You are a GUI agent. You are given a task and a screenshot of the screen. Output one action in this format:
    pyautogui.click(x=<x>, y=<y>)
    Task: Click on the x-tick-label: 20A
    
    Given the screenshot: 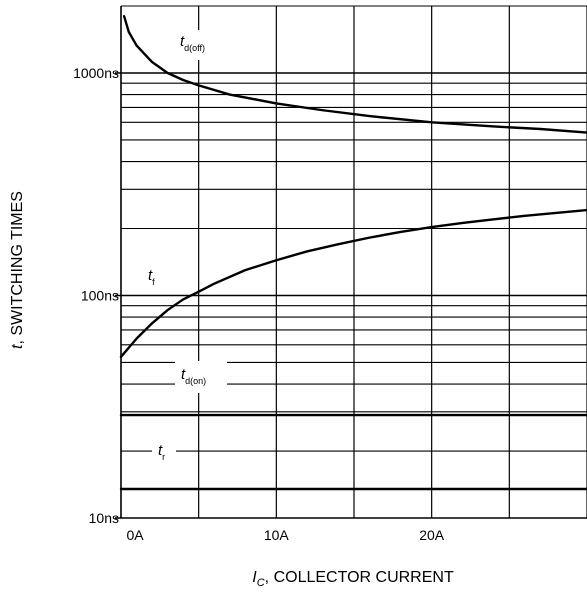 What is the action you would take?
    pyautogui.click(x=432, y=535)
    